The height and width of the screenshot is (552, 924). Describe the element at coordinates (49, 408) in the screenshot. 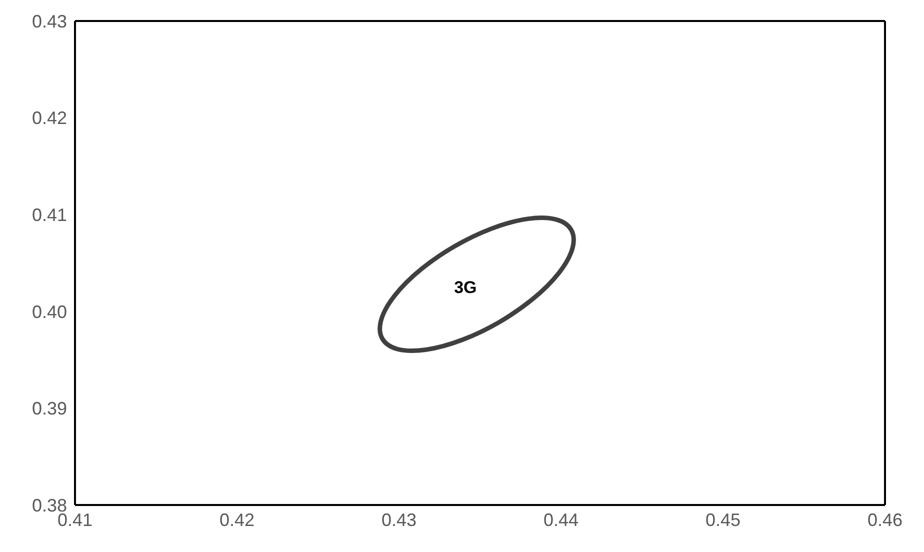

I see `y-tick-label: 0.39` at that location.